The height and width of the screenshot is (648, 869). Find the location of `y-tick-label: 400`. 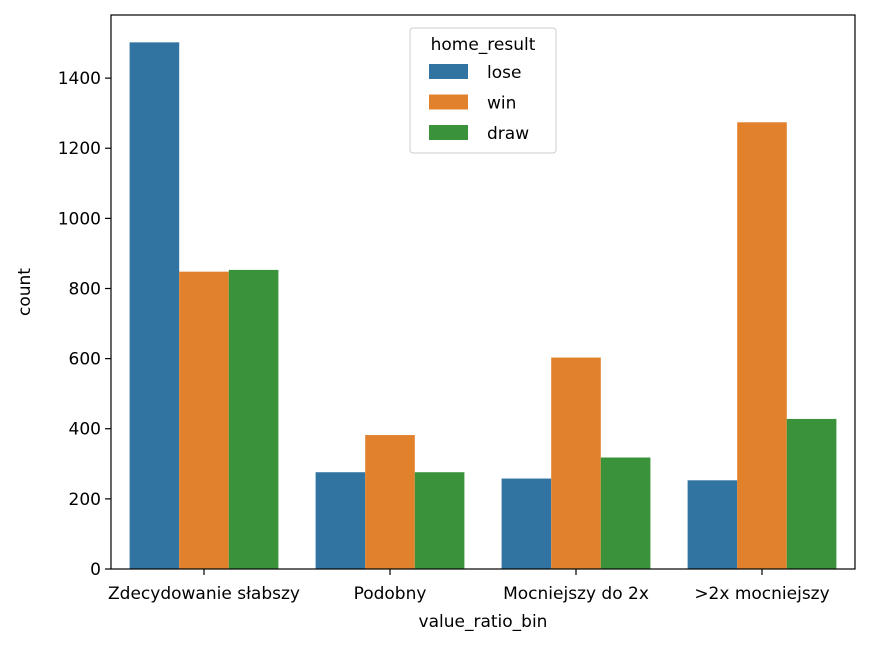

y-tick-label: 400 is located at coordinates (85, 430).